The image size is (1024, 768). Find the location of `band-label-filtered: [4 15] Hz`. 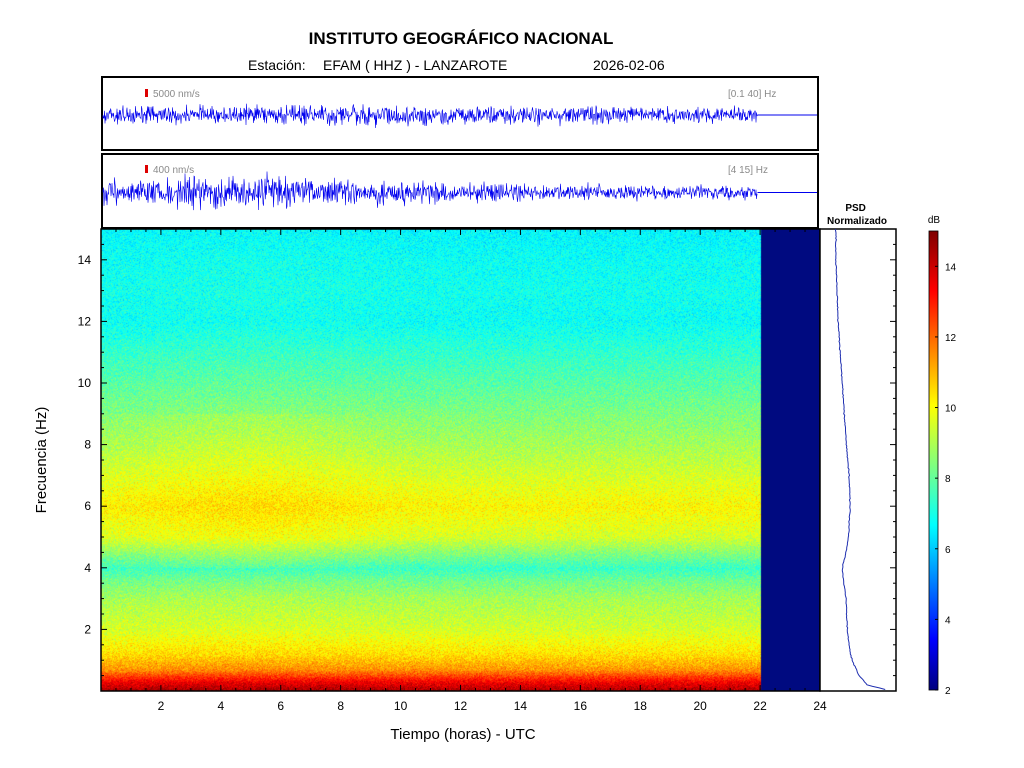

band-label-filtered: [4 15] Hz is located at coordinates (748, 170).